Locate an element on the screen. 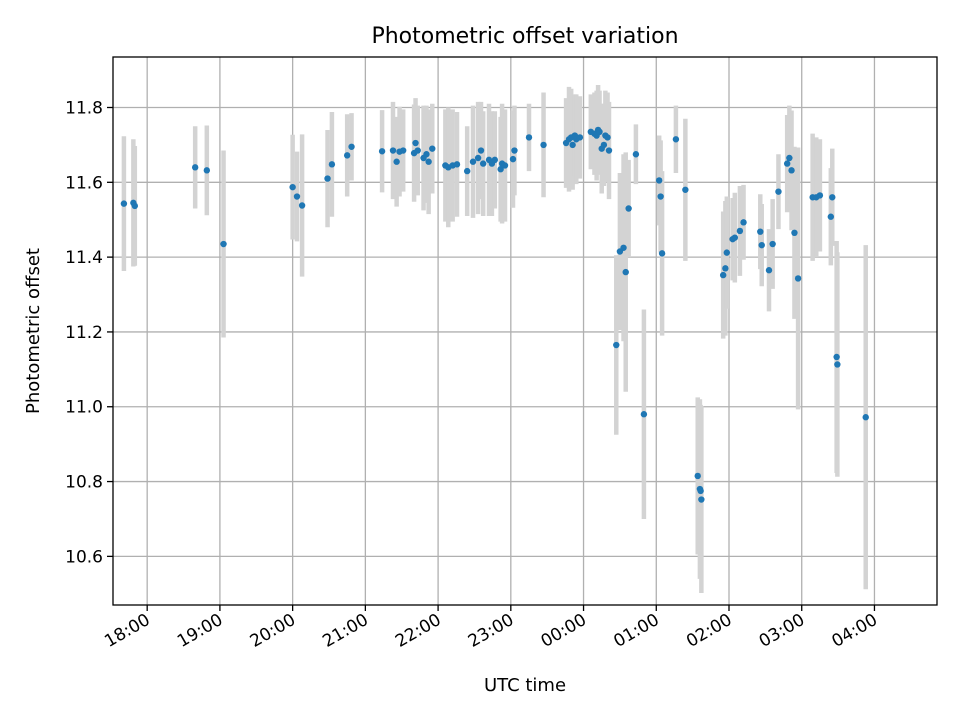  chart-title: Photometric offset variation is located at coordinates (524, 36).